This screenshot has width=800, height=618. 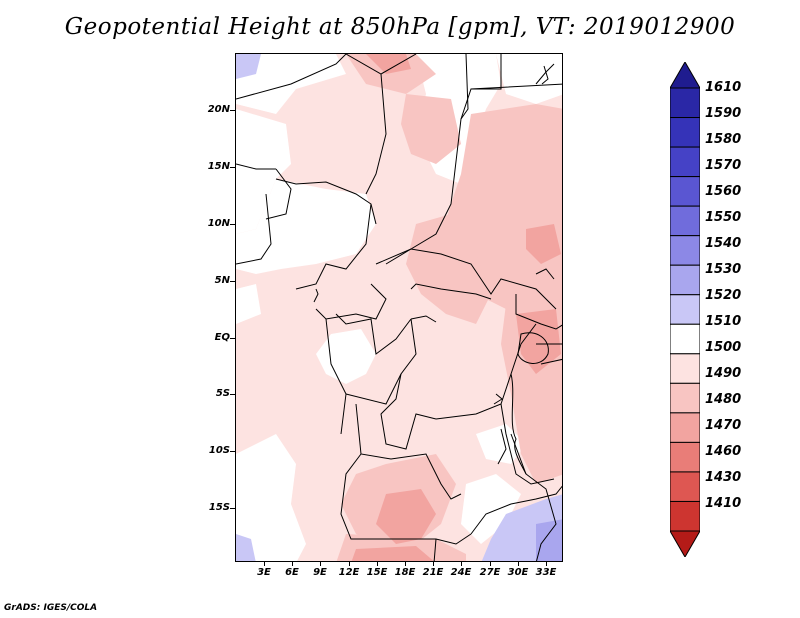 What do you see at coordinates (723, 451) in the screenshot?
I see `colorbar-label: 1460` at bounding box center [723, 451].